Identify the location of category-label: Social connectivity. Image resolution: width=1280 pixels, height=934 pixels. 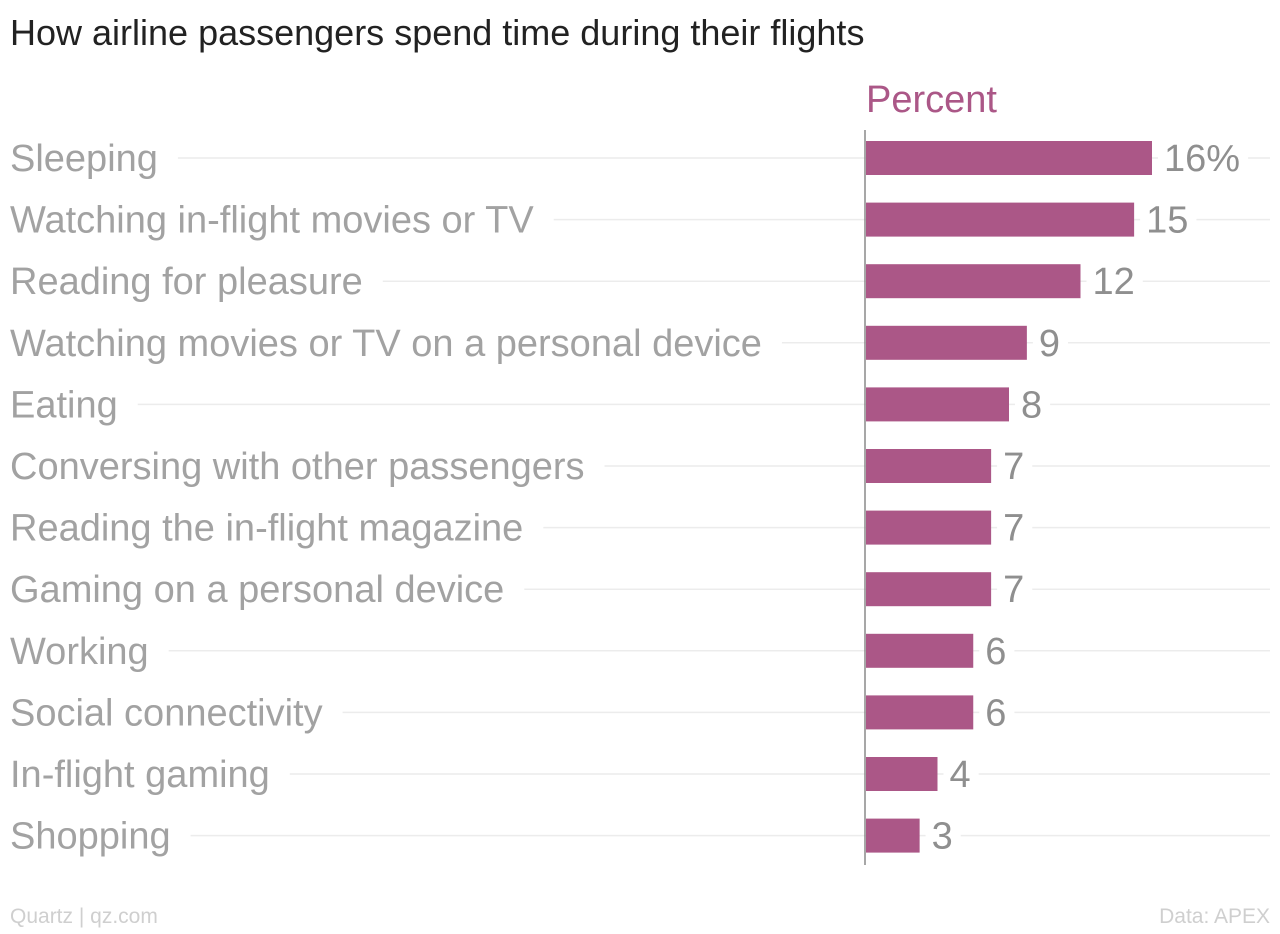
(166, 713).